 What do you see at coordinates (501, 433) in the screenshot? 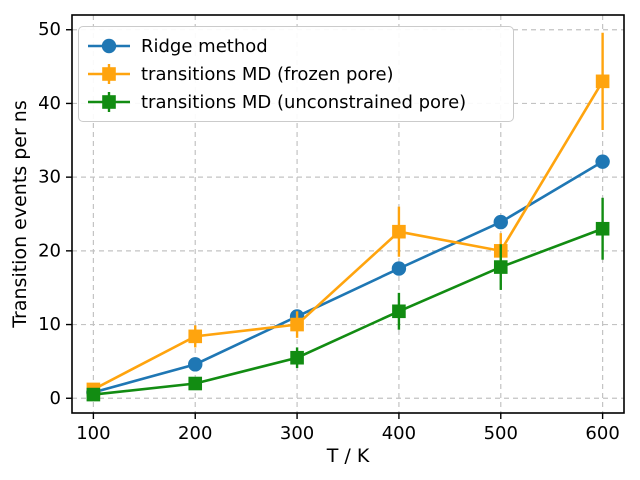
I see `x-tick-label-500: 500` at bounding box center [501, 433].